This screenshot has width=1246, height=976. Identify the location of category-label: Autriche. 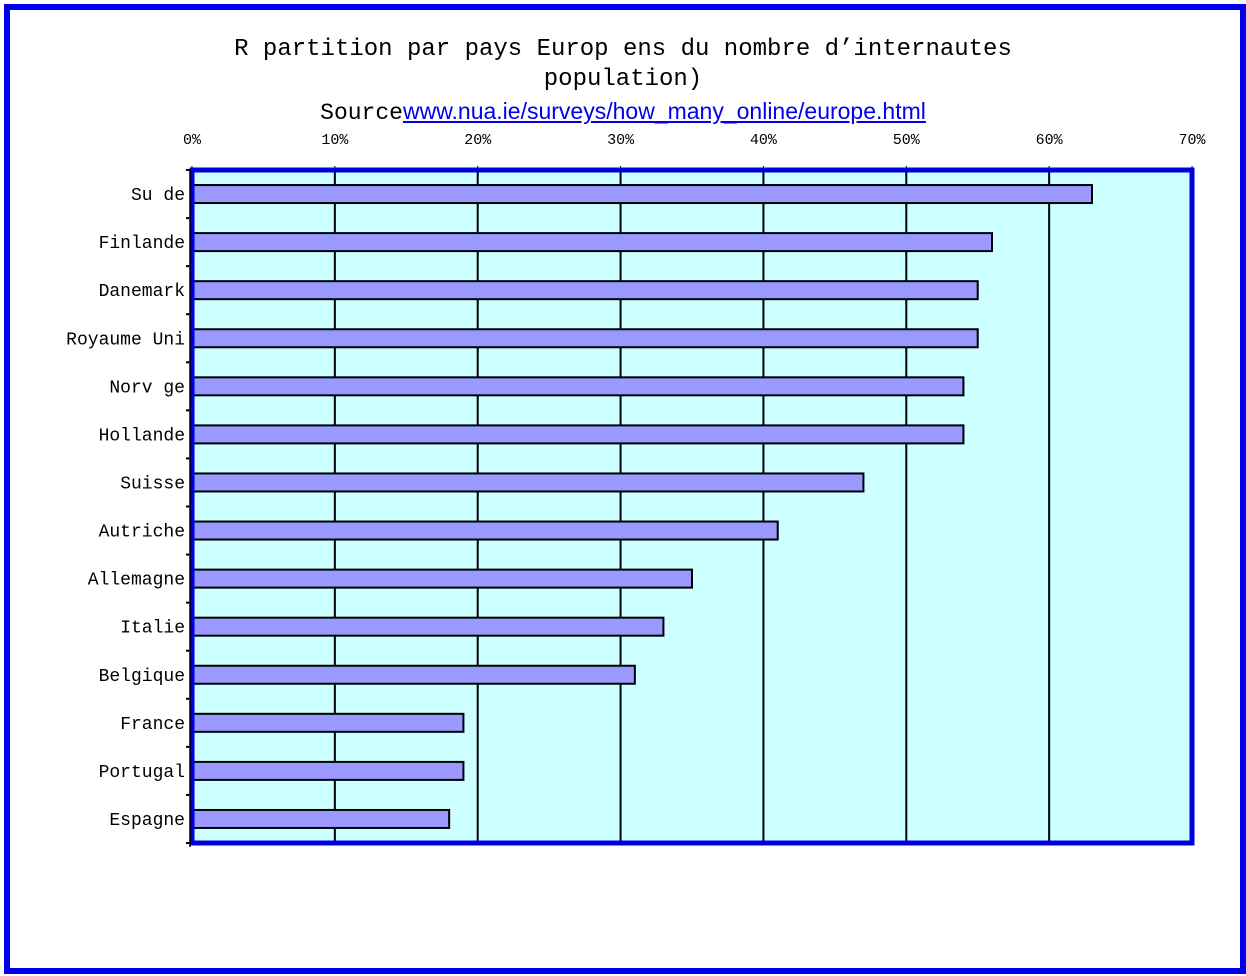
(142, 533).